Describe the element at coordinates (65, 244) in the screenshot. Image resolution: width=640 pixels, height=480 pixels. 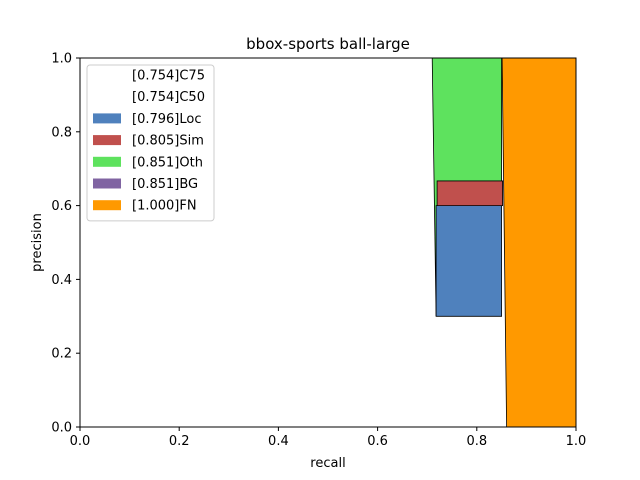
I see `y-ticks: 0.0 0.2 0.4 0.6 0.8 1.0` at that location.